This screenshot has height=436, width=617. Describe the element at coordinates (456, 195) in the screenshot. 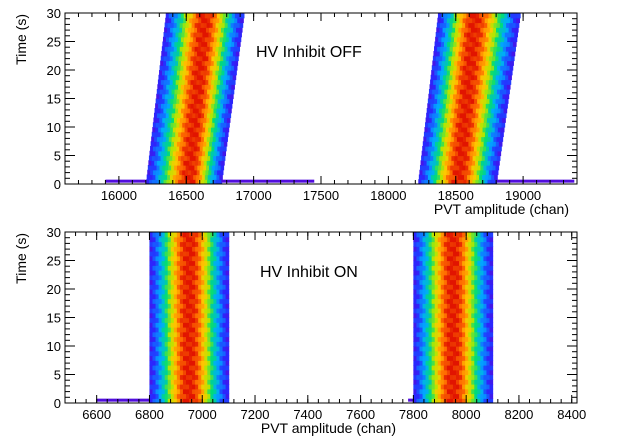

I see `x-tick-label: 18500` at that location.